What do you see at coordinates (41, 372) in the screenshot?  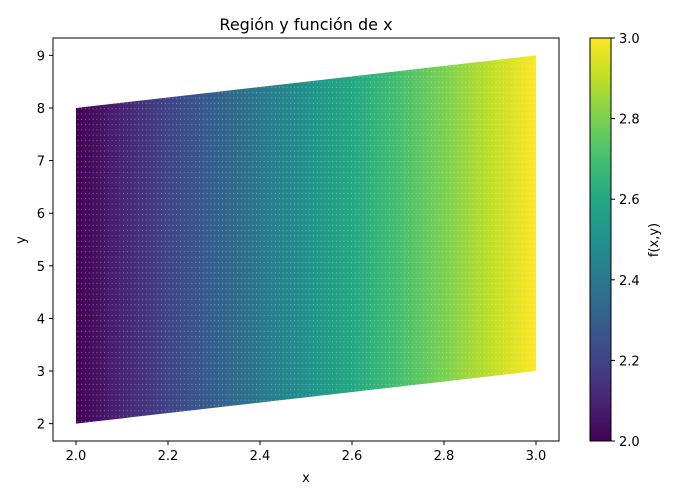 I see `y-tick-label: 3` at bounding box center [41, 372].